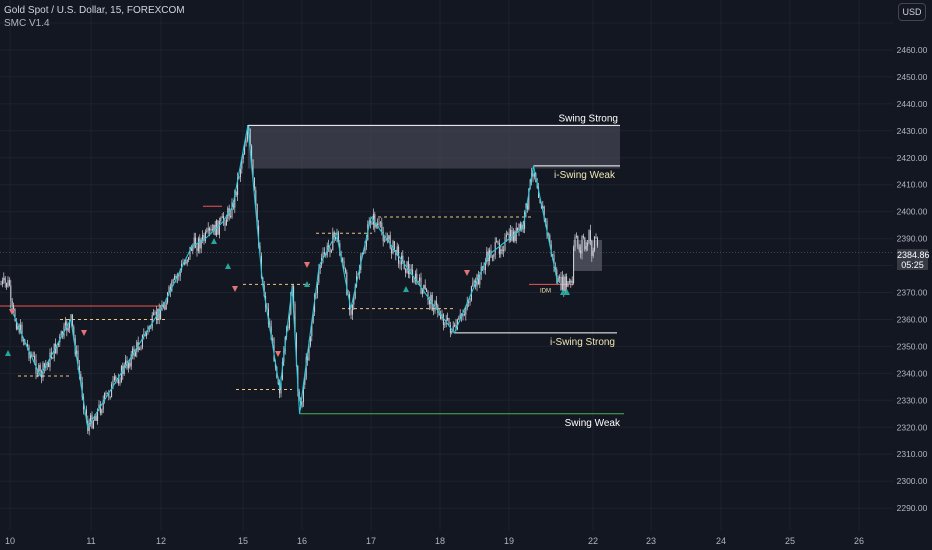 This screenshot has width=932, height=550. I want to click on time-tick-label: 11, so click(90, 541).